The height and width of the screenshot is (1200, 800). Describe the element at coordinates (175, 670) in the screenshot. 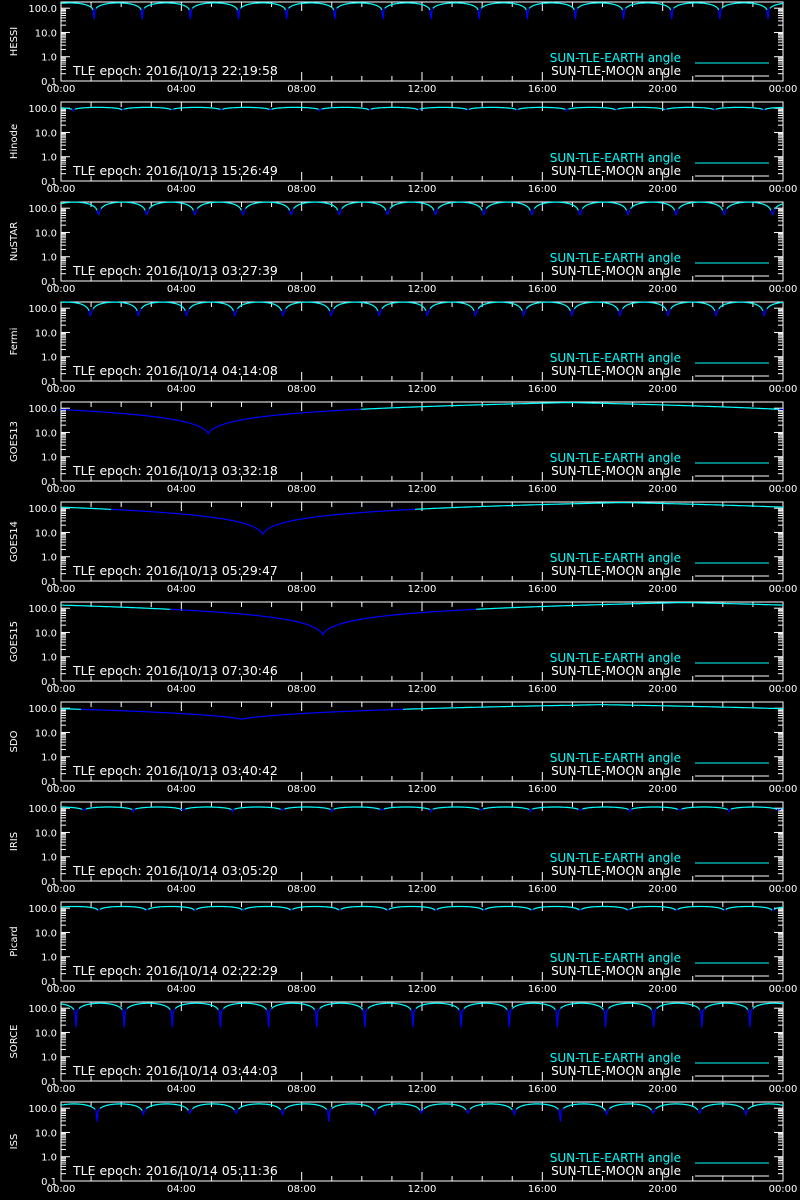

I see `tle-epoch-label: TLE epoch: 2016/10/13 07:30:46` at that location.